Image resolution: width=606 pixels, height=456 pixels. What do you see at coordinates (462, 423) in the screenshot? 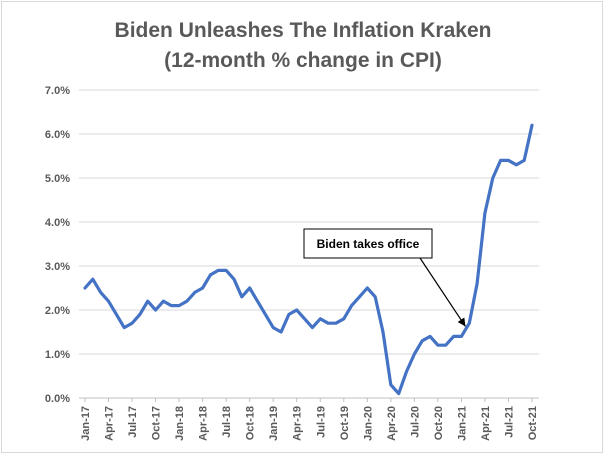
I see `x-tick-label: Jan-21` at bounding box center [462, 423].